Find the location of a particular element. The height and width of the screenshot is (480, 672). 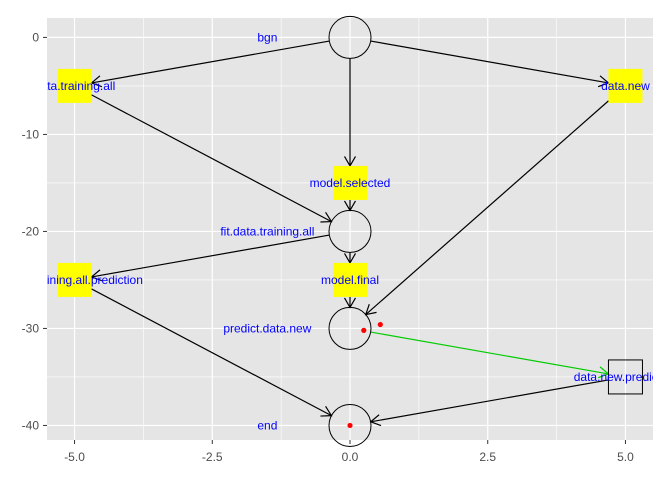

node-label-model-selected: model.selected is located at coordinates (350, 183).